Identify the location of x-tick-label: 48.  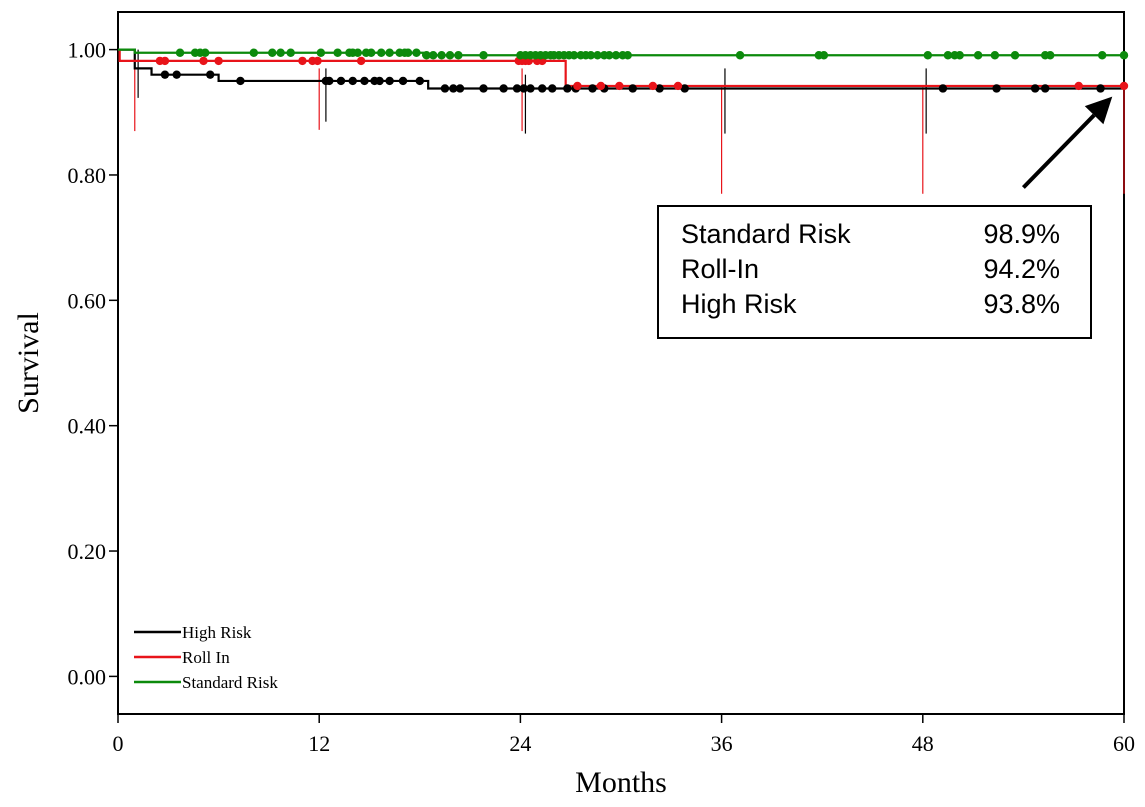
(923, 743).